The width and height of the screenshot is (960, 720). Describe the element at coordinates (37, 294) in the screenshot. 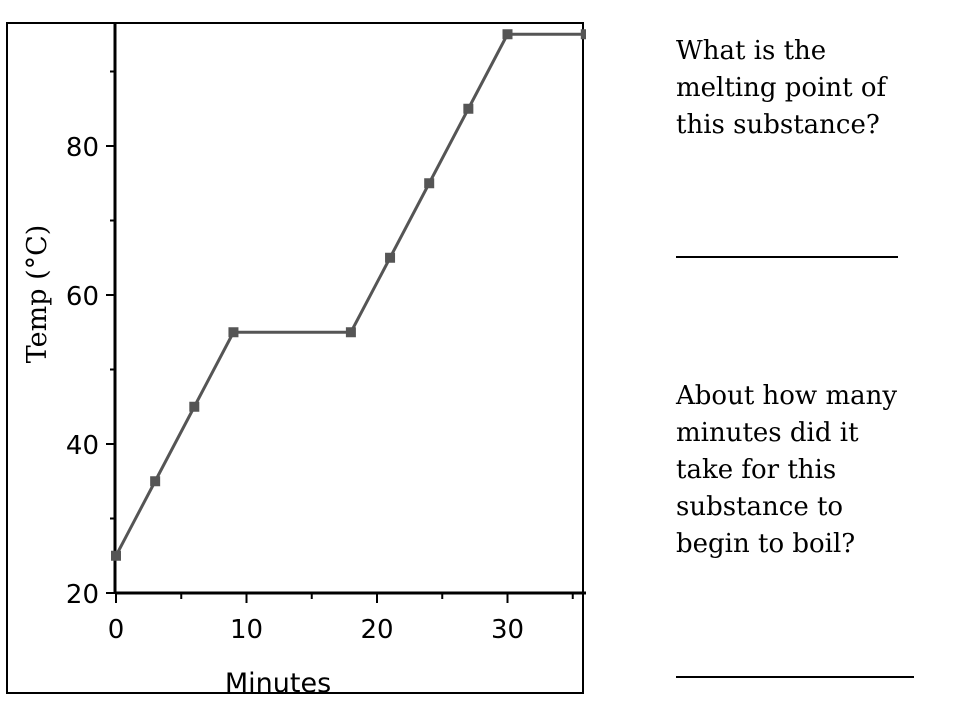

I see `y-axis-label: Temp (°C)` at that location.